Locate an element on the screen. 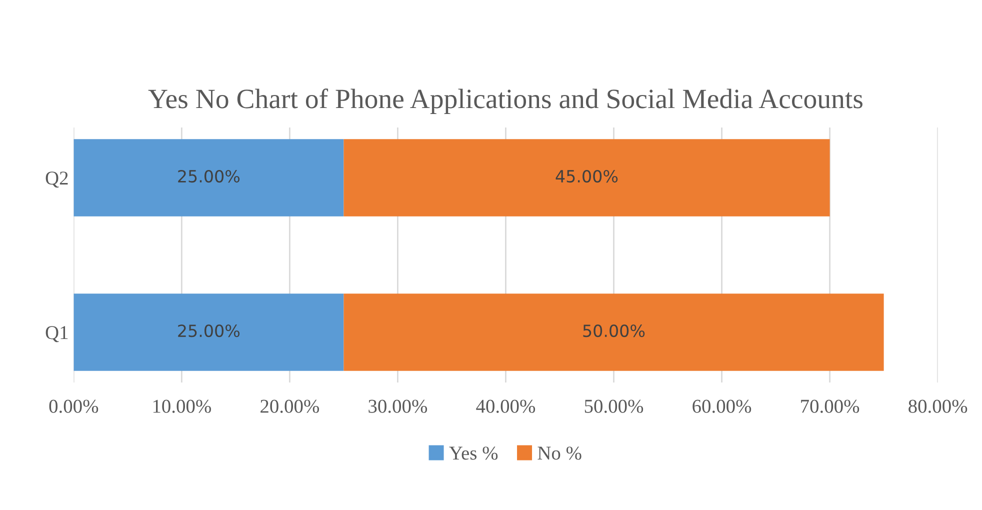 The height and width of the screenshot is (510, 982). y-tick-label: Q1 is located at coordinates (57, 334).